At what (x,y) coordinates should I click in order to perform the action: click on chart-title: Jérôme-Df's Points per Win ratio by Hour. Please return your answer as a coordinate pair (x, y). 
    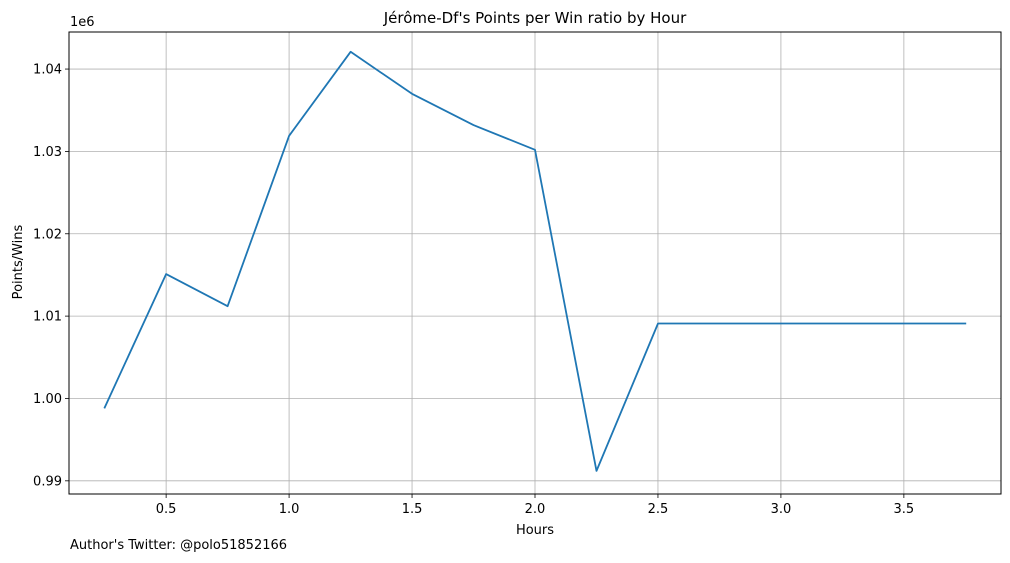
    Looking at the image, I should click on (535, 18).